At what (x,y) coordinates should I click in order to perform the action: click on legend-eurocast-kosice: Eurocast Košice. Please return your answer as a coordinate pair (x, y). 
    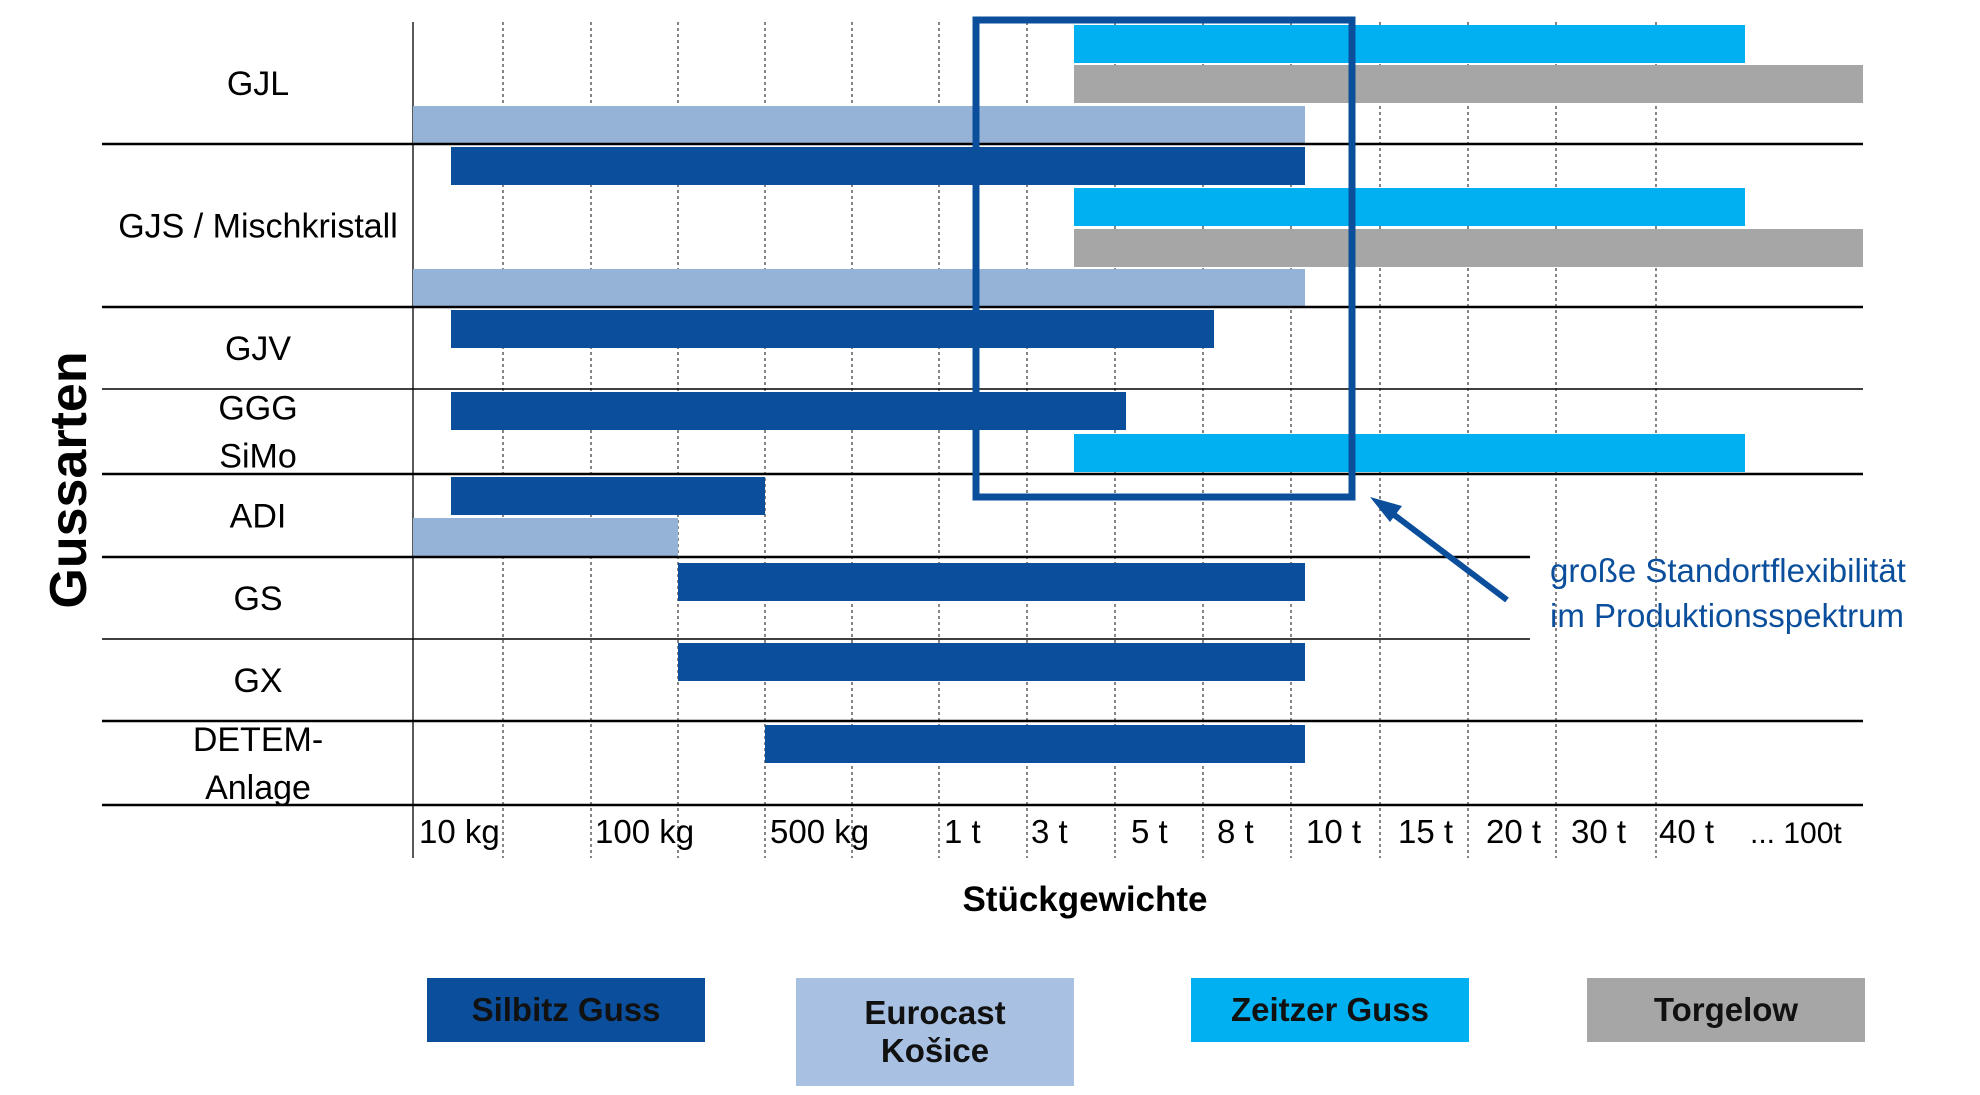
    Looking at the image, I should click on (935, 1032).